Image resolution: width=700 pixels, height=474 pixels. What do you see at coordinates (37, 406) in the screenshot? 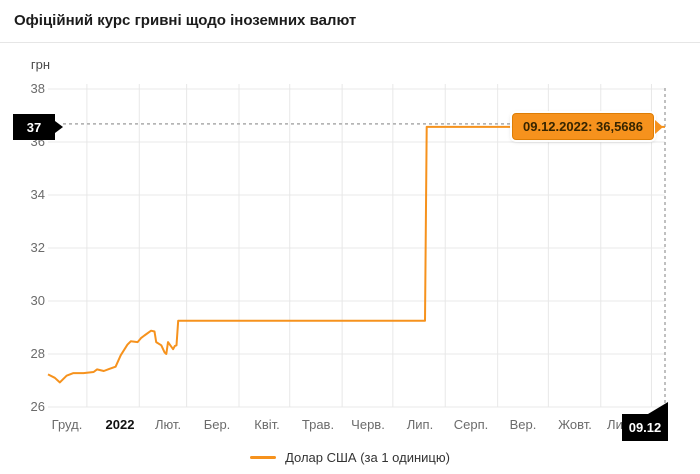
I see `y-tick-26: 26` at bounding box center [37, 406].